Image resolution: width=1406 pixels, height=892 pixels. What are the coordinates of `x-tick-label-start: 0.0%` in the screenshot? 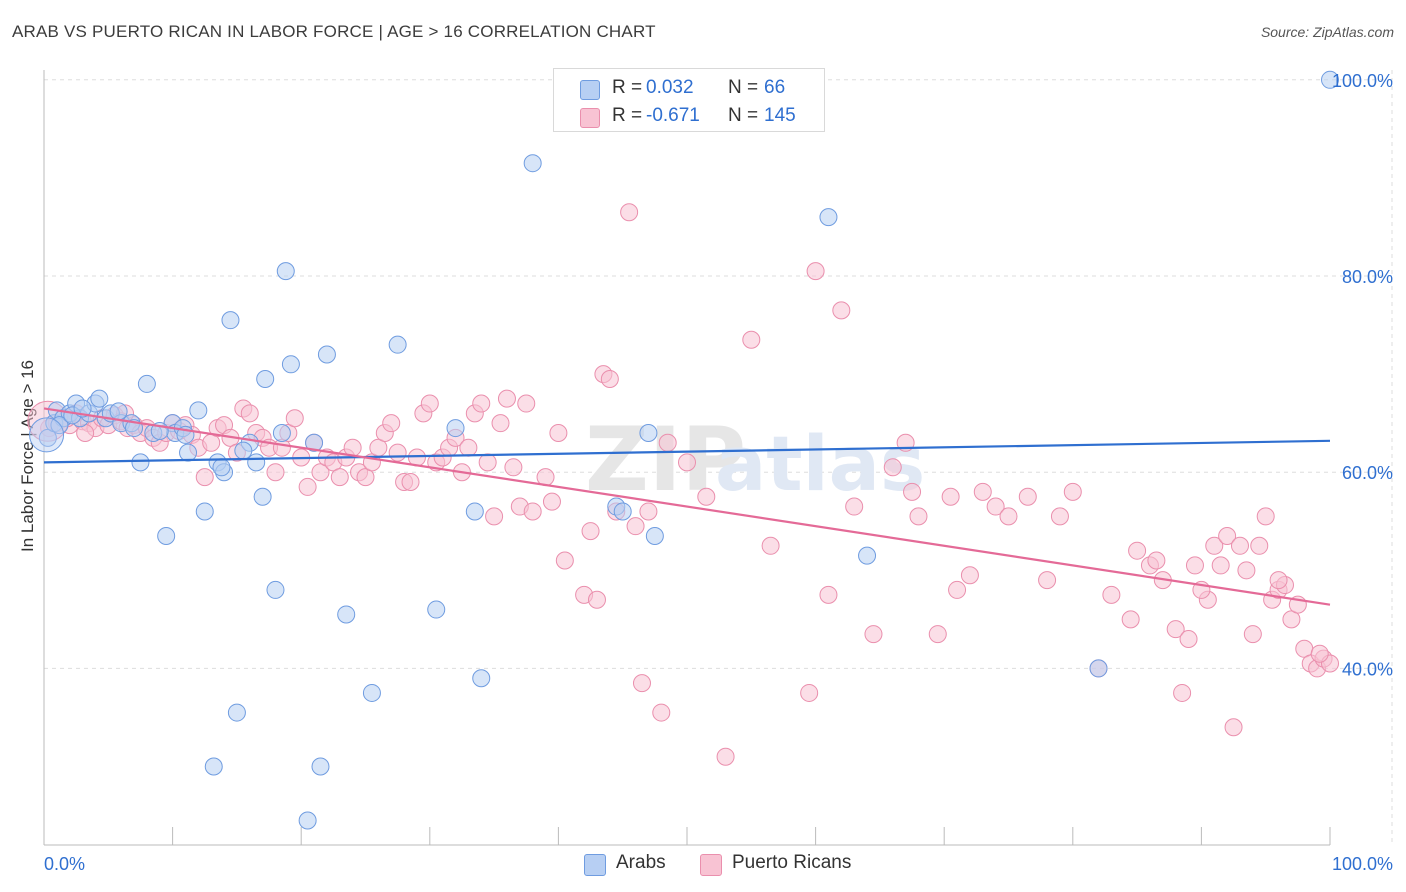 It's located at (64, 864).